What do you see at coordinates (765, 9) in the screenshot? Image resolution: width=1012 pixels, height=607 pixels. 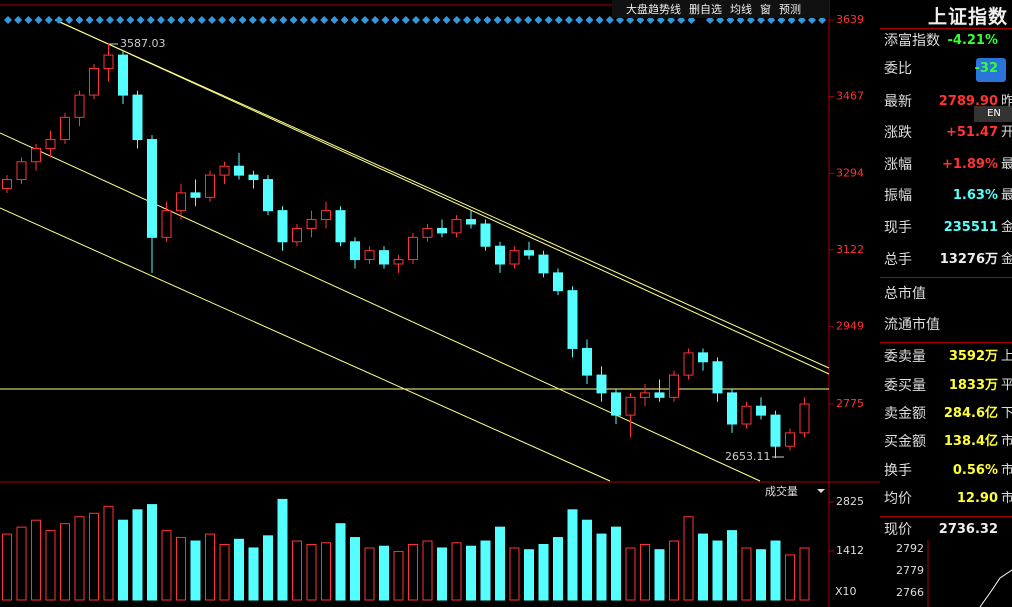 I see `toolbar-button: 窗` at bounding box center [765, 9].